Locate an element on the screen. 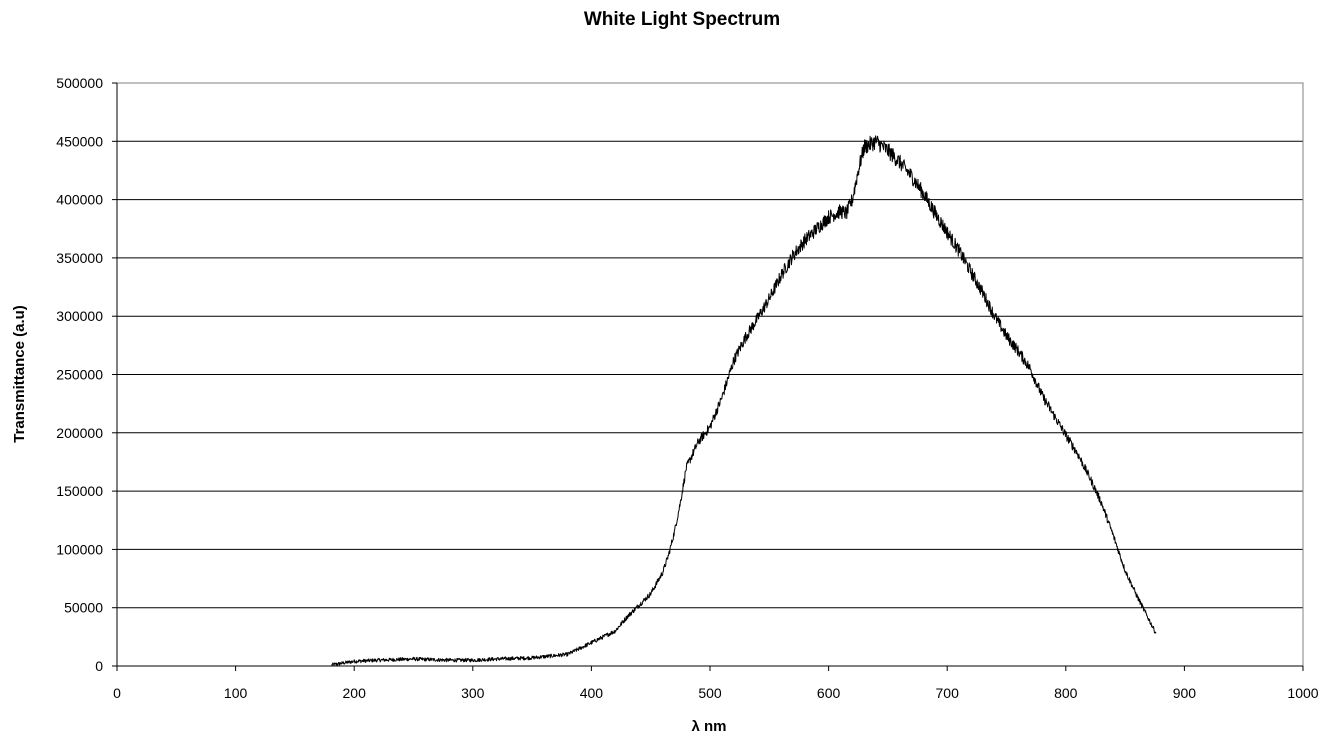 Image resolution: width=1333 pixels, height=736 pixels. y-tick-label: 250000 is located at coordinates (79, 375).